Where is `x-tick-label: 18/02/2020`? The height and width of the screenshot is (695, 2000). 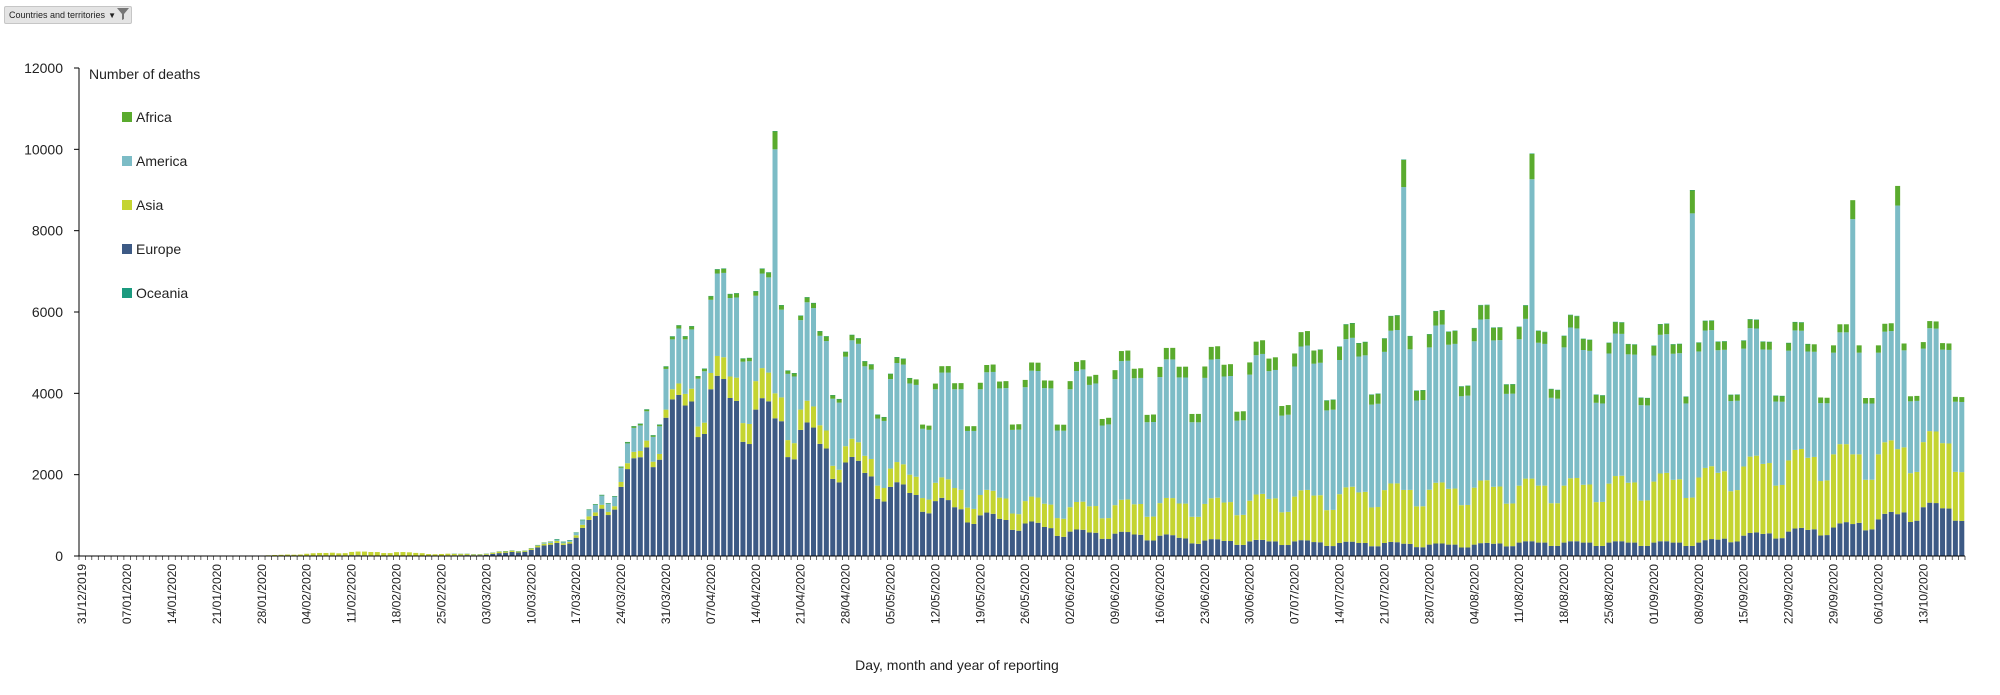
x-tick-label: 18/02/2020 is located at coordinates (397, 594).